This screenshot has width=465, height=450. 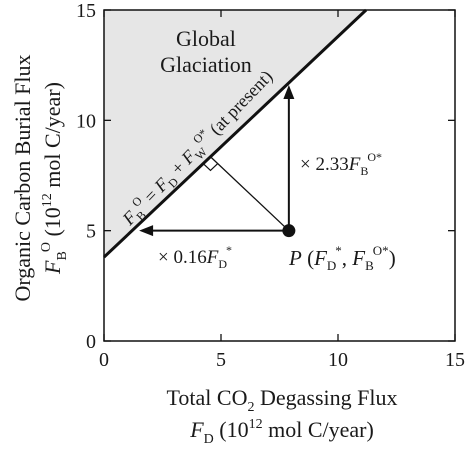 What do you see at coordinates (22, 177) in the screenshot?
I see `y-axis-label-line1: Organic Carbon Burial Flux` at bounding box center [22, 177].